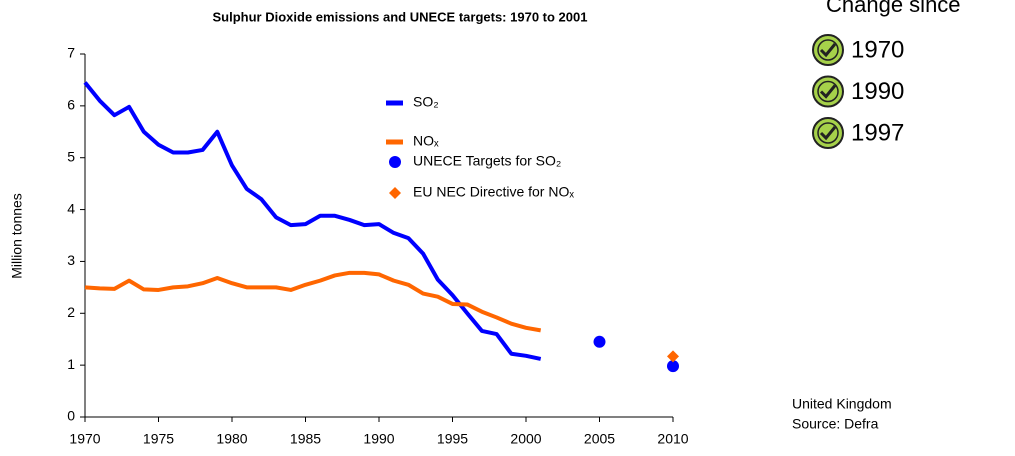 This screenshot has height=456, width=1015. What do you see at coordinates (487, 161) in the screenshot?
I see `legend-label: UNECE Targets for SO₂` at bounding box center [487, 161].